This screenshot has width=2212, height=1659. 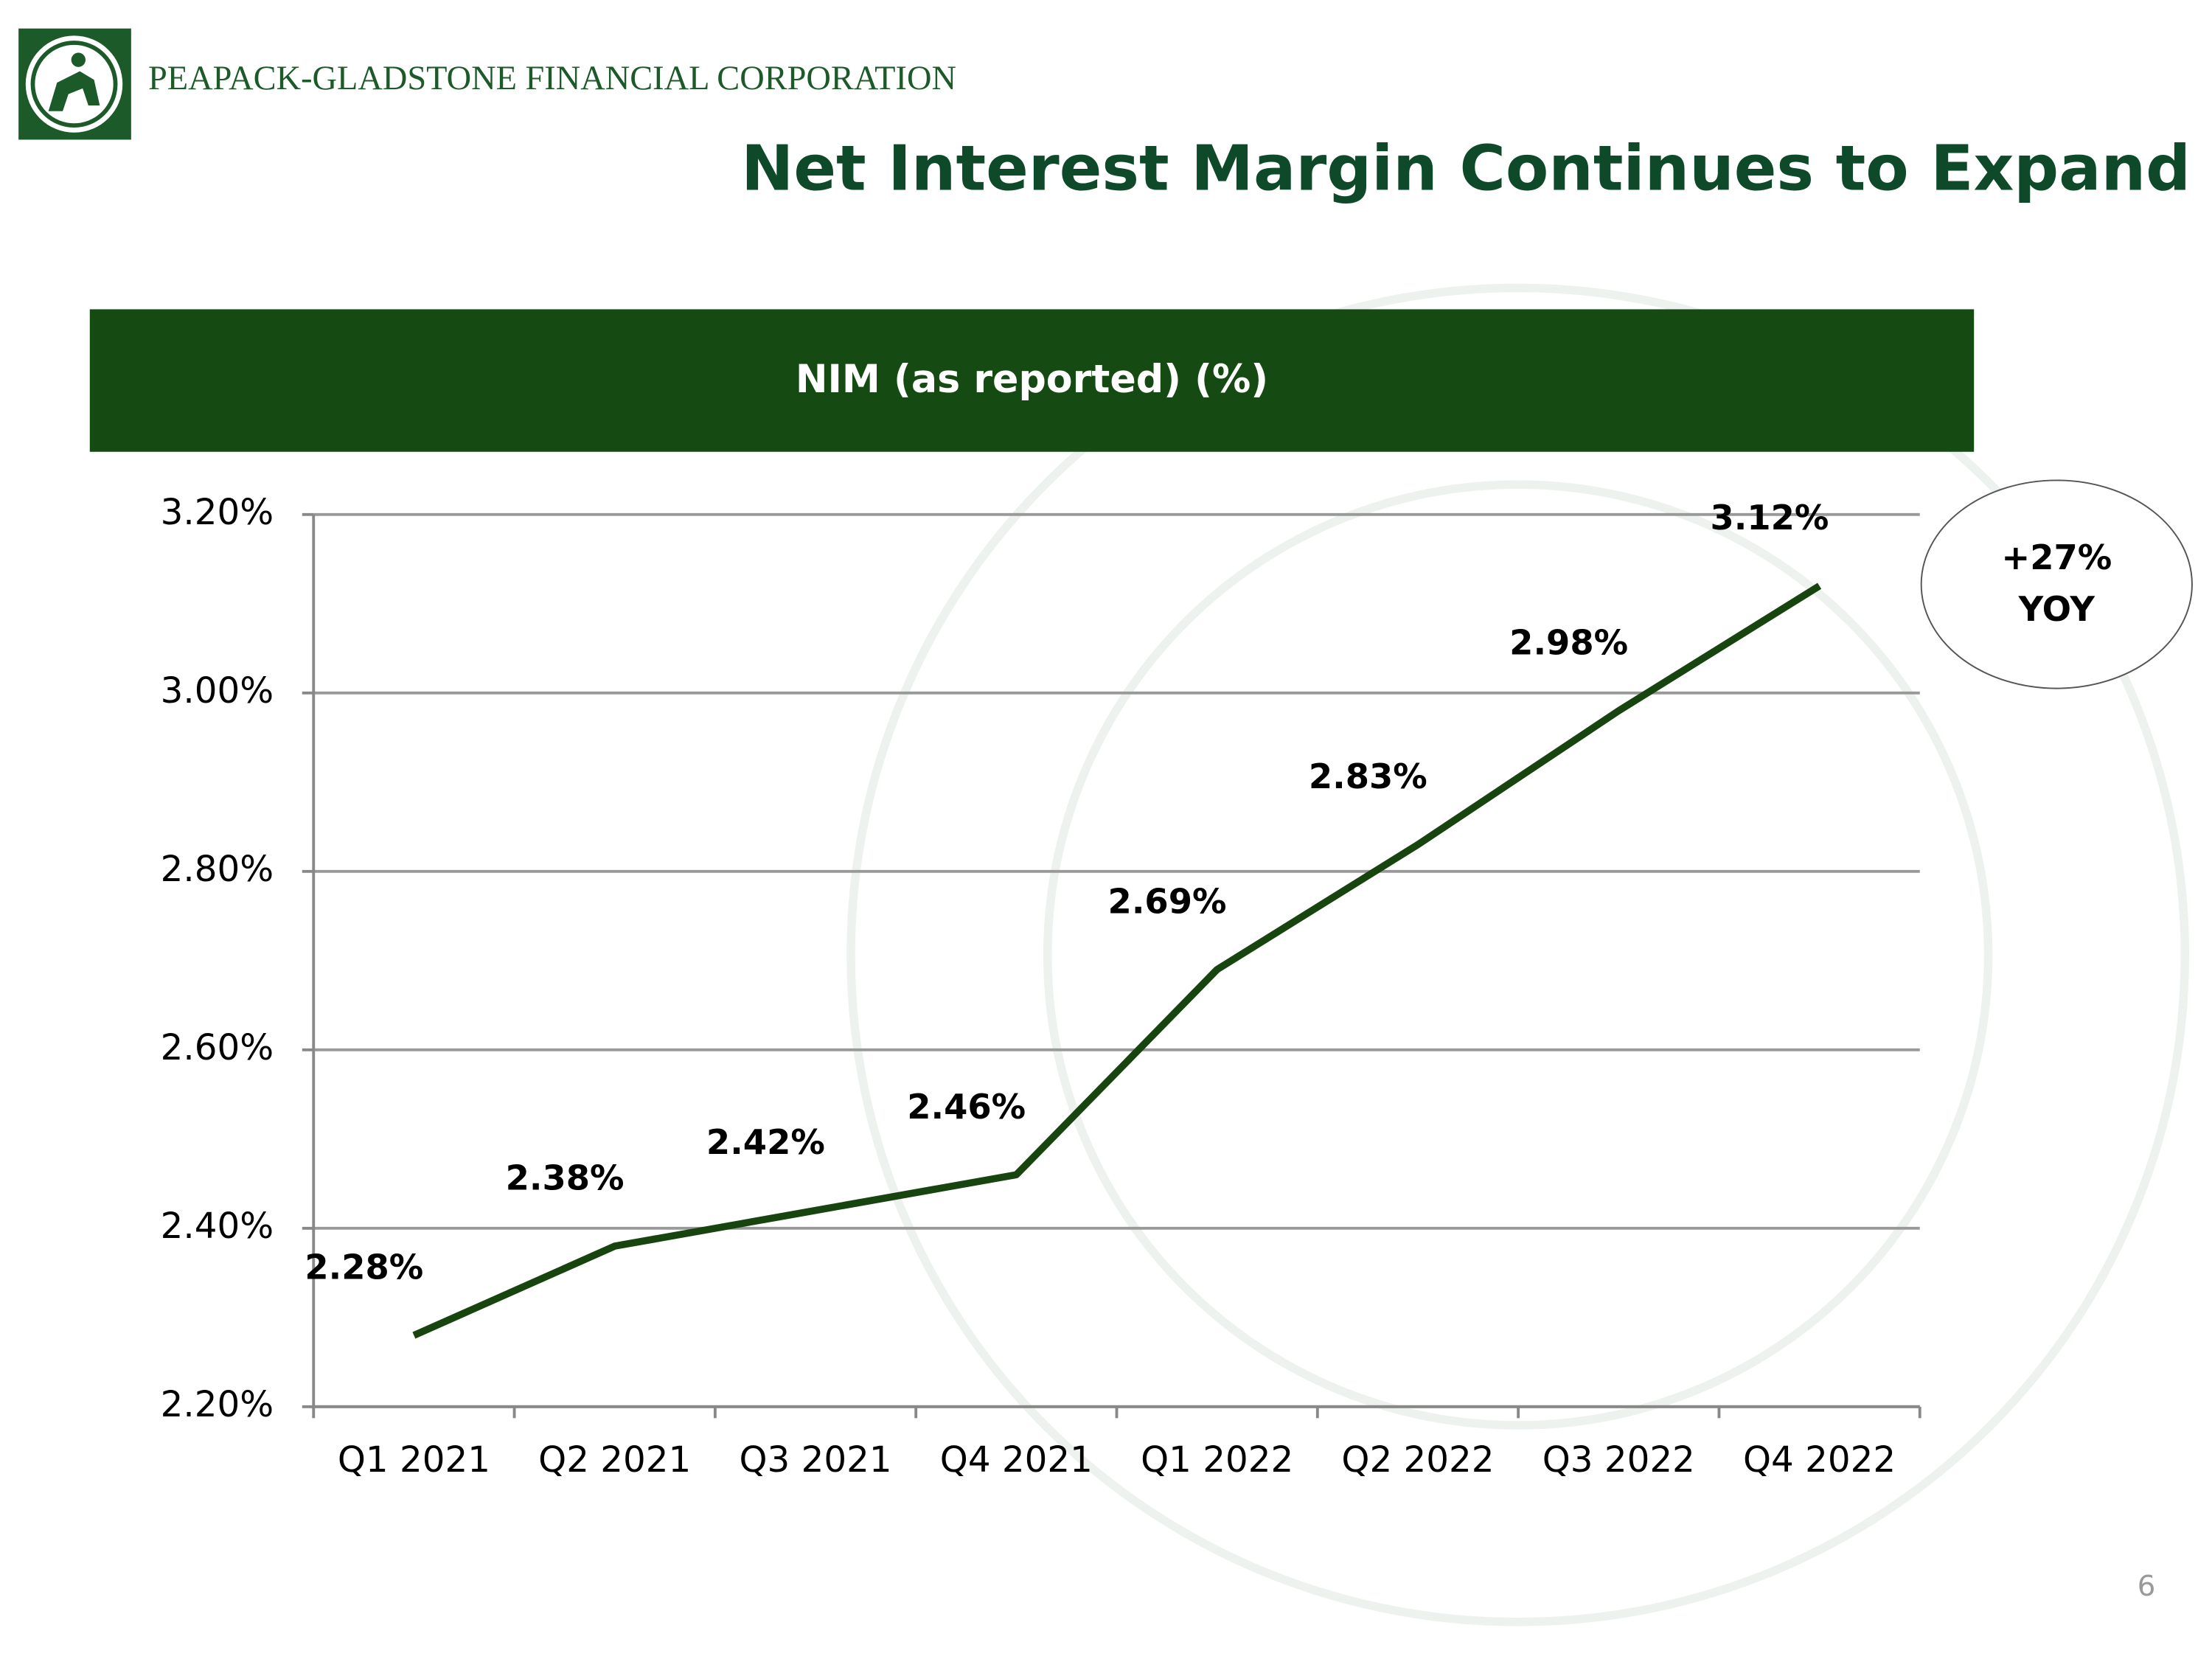 What do you see at coordinates (2147, 1586) in the screenshot?
I see `page-number: 6` at bounding box center [2147, 1586].